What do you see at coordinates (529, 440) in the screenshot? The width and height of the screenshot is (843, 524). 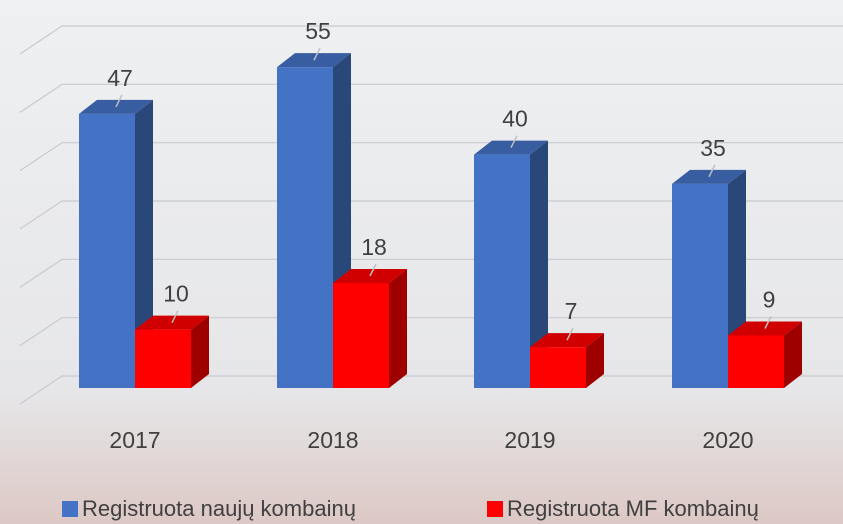 I see `x-tick-label: 2019` at bounding box center [529, 440].